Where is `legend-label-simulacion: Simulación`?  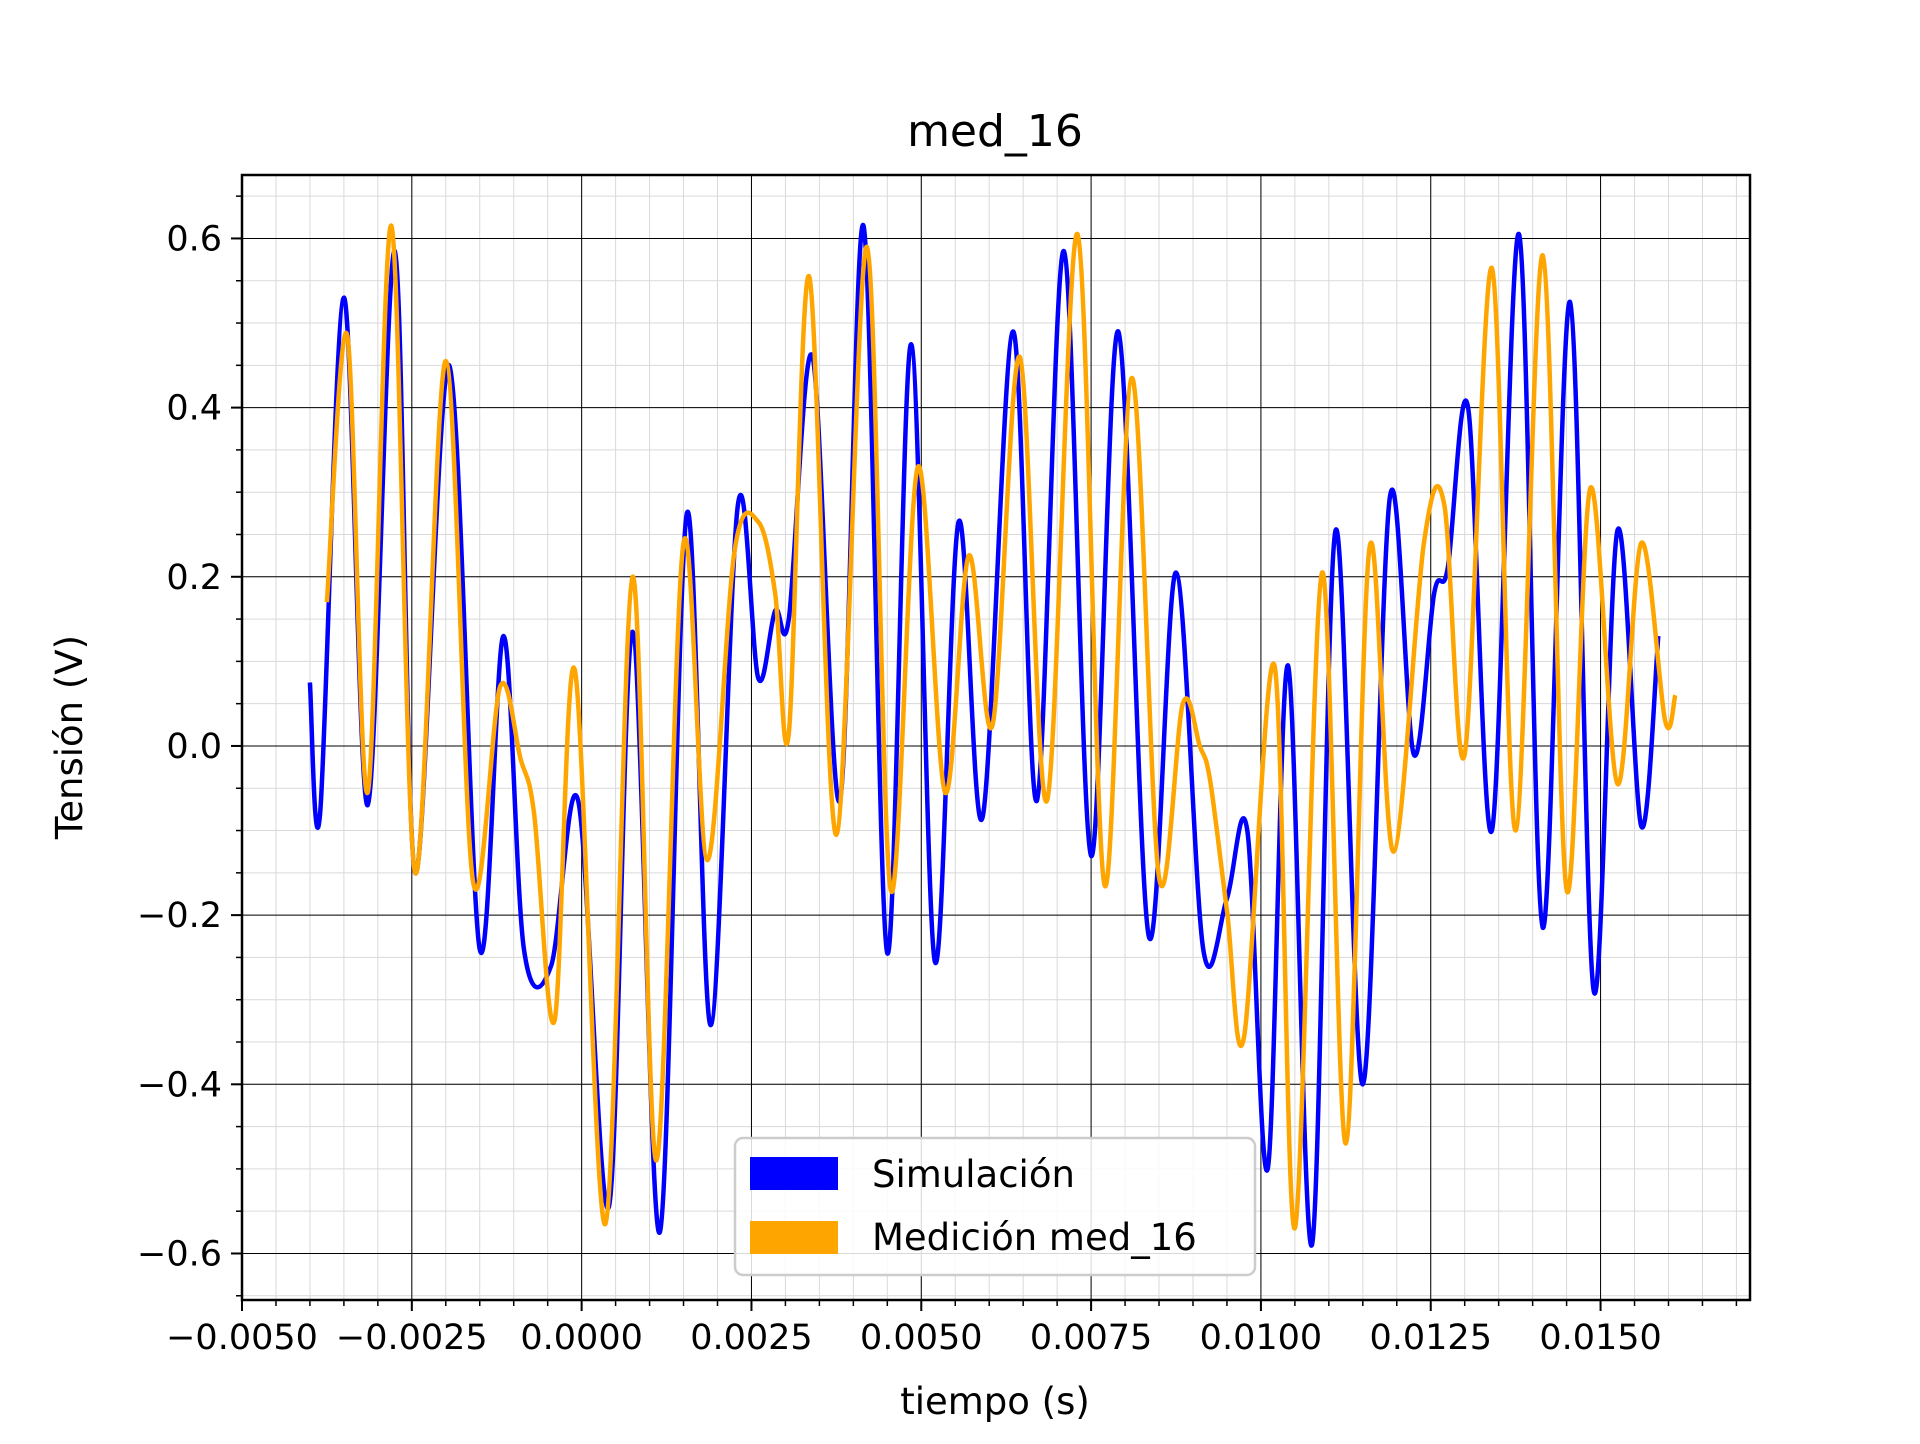 legend-label-simulacion: Simulación is located at coordinates (973, 1174).